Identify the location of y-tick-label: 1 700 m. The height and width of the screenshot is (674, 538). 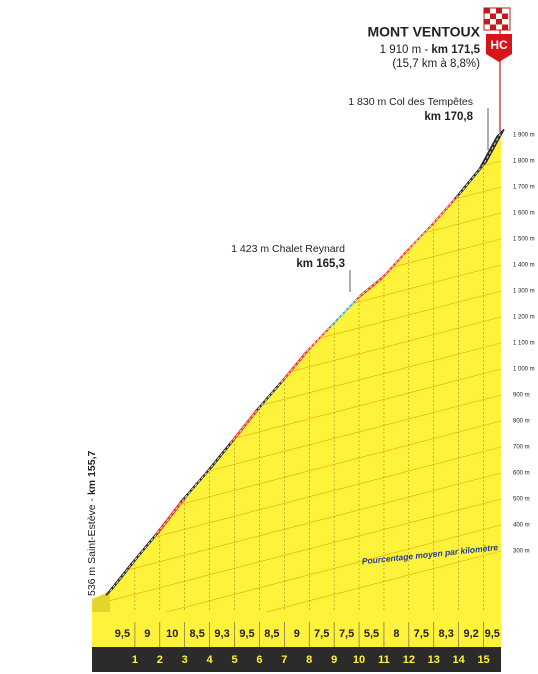
(524, 188).